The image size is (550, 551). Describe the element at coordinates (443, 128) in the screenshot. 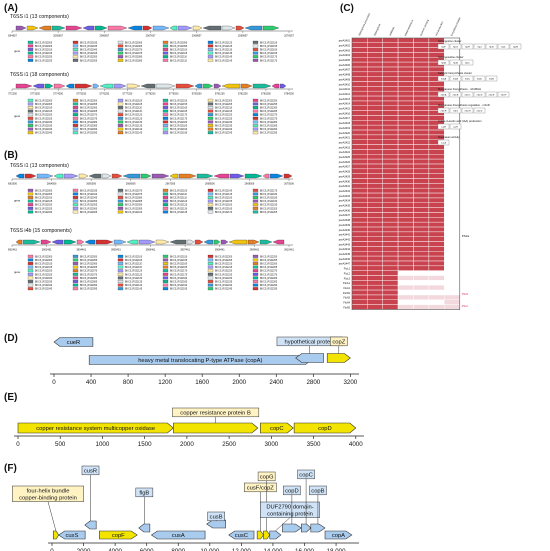

I see `legend-item-label: iaaM` at that location.